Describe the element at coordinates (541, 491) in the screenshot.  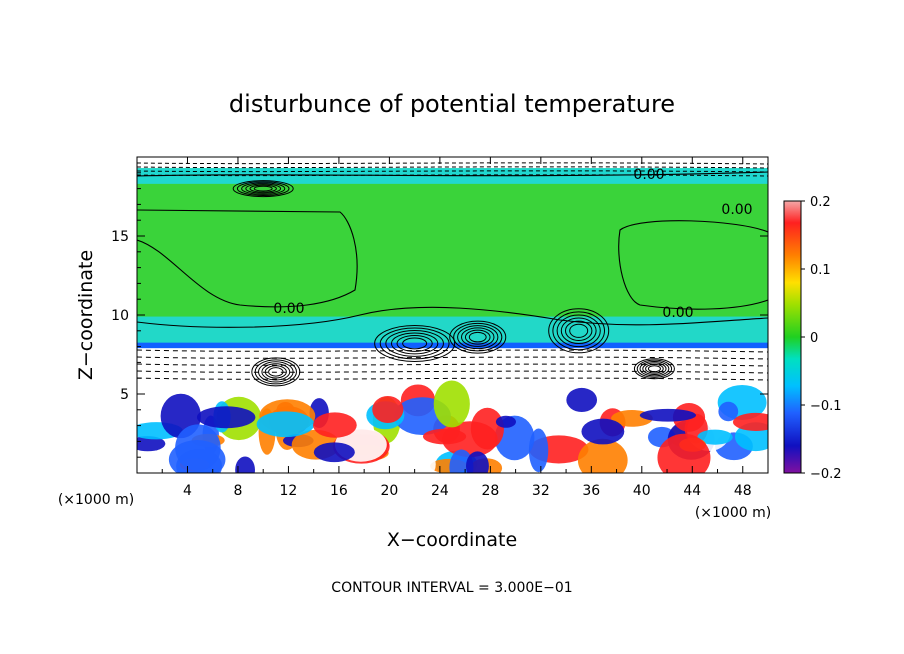
I see `x-tick-label: 32` at that location.